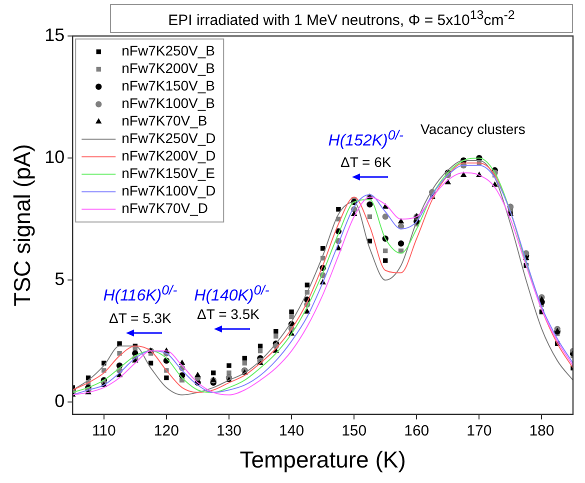 The height and width of the screenshot is (483, 585). Describe the element at coordinates (59, 401) in the screenshot. I see `y-tick-label: 0` at that location.